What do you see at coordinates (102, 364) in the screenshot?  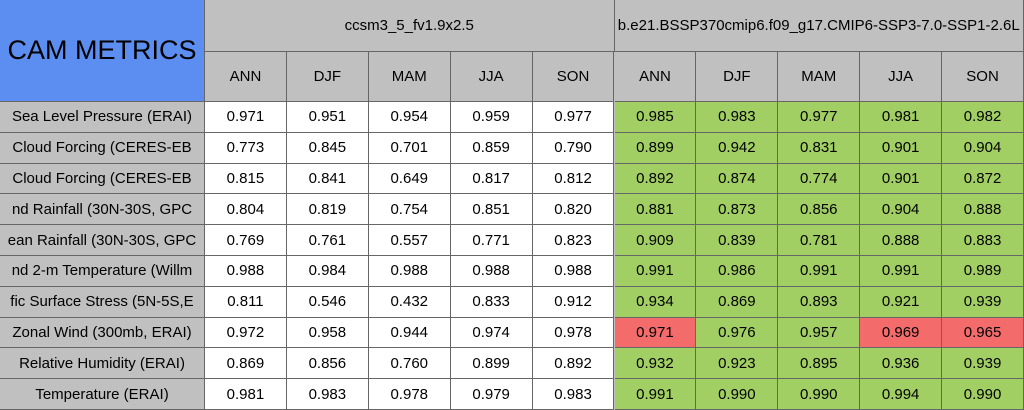 I see `row-label: Relative Humidity (ERAI)` at bounding box center [102, 364].